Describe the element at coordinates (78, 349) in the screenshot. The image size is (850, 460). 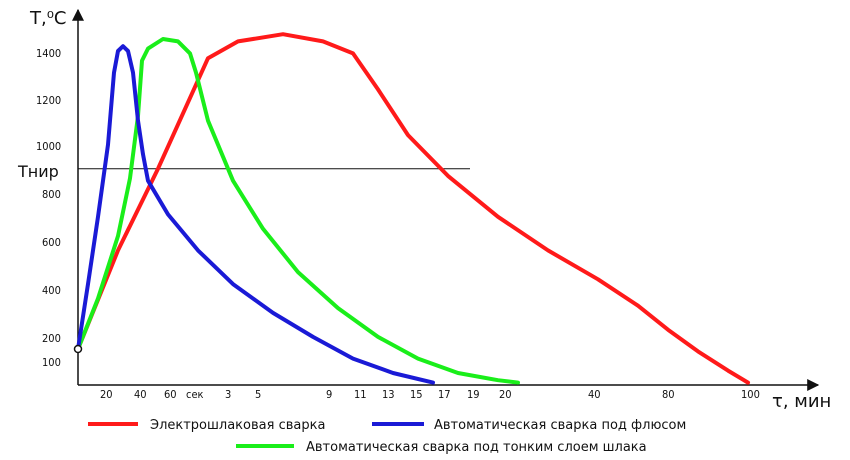
I see `start-point` at that location.